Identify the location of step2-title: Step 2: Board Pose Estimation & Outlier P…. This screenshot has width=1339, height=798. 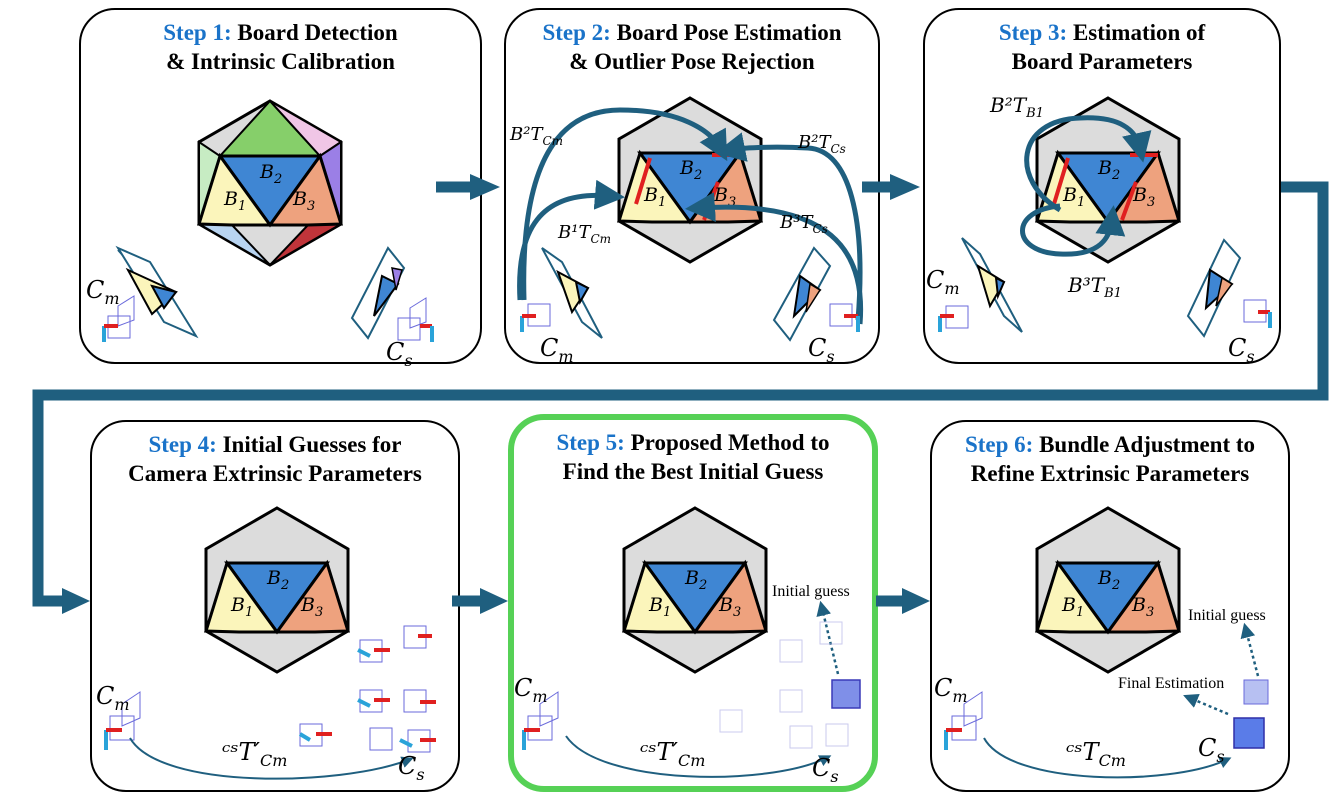
(692, 47).